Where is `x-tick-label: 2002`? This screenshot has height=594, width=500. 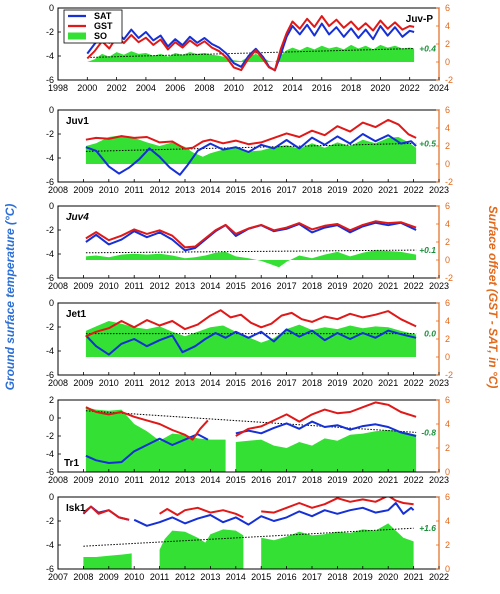 x-tick-label: 2002 is located at coordinates (117, 88).